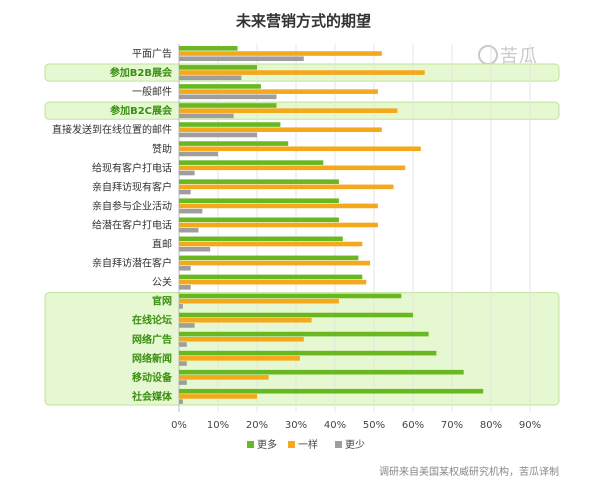 This screenshot has height=489, width=607. I want to click on x-tick-label: 0%, so click(179, 425).